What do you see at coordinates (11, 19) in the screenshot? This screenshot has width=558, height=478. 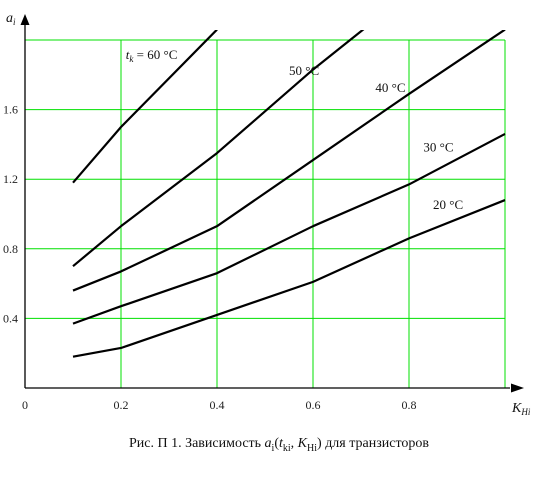 I see `y-axis-label: ai` at bounding box center [11, 19].